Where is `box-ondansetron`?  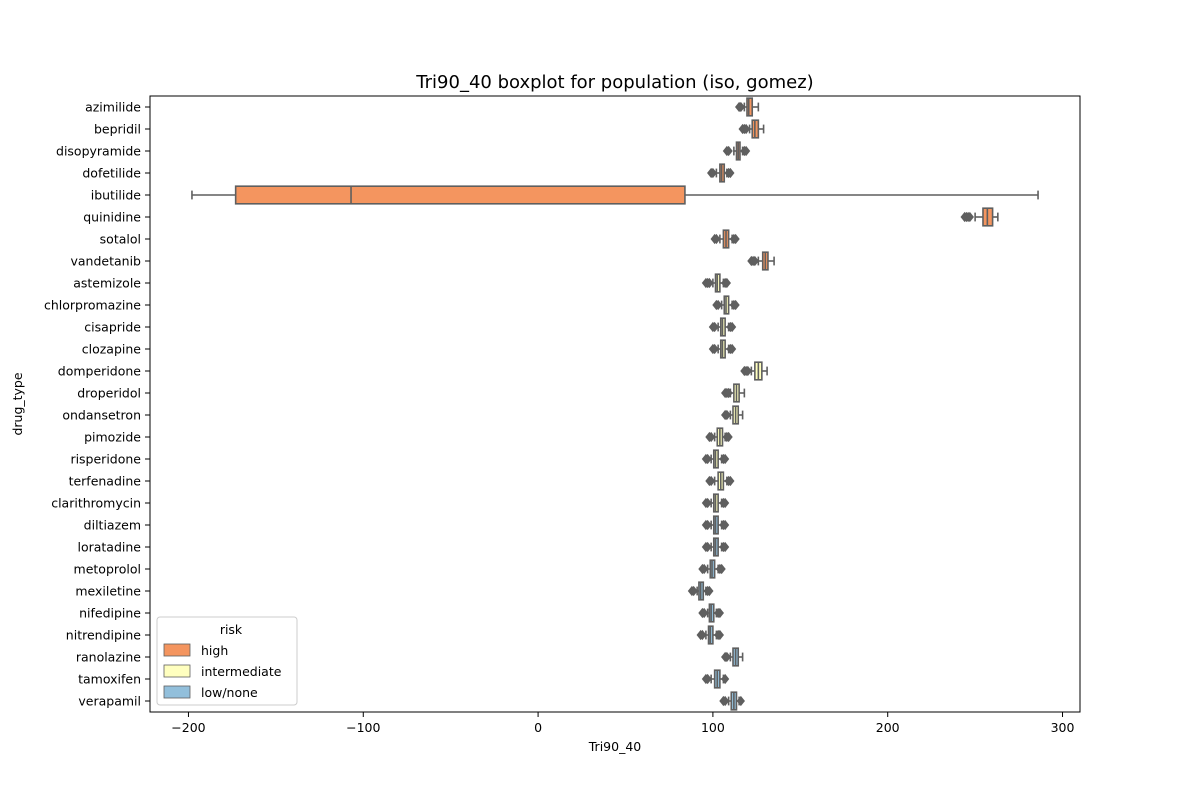
box-ondansetron is located at coordinates (732, 415).